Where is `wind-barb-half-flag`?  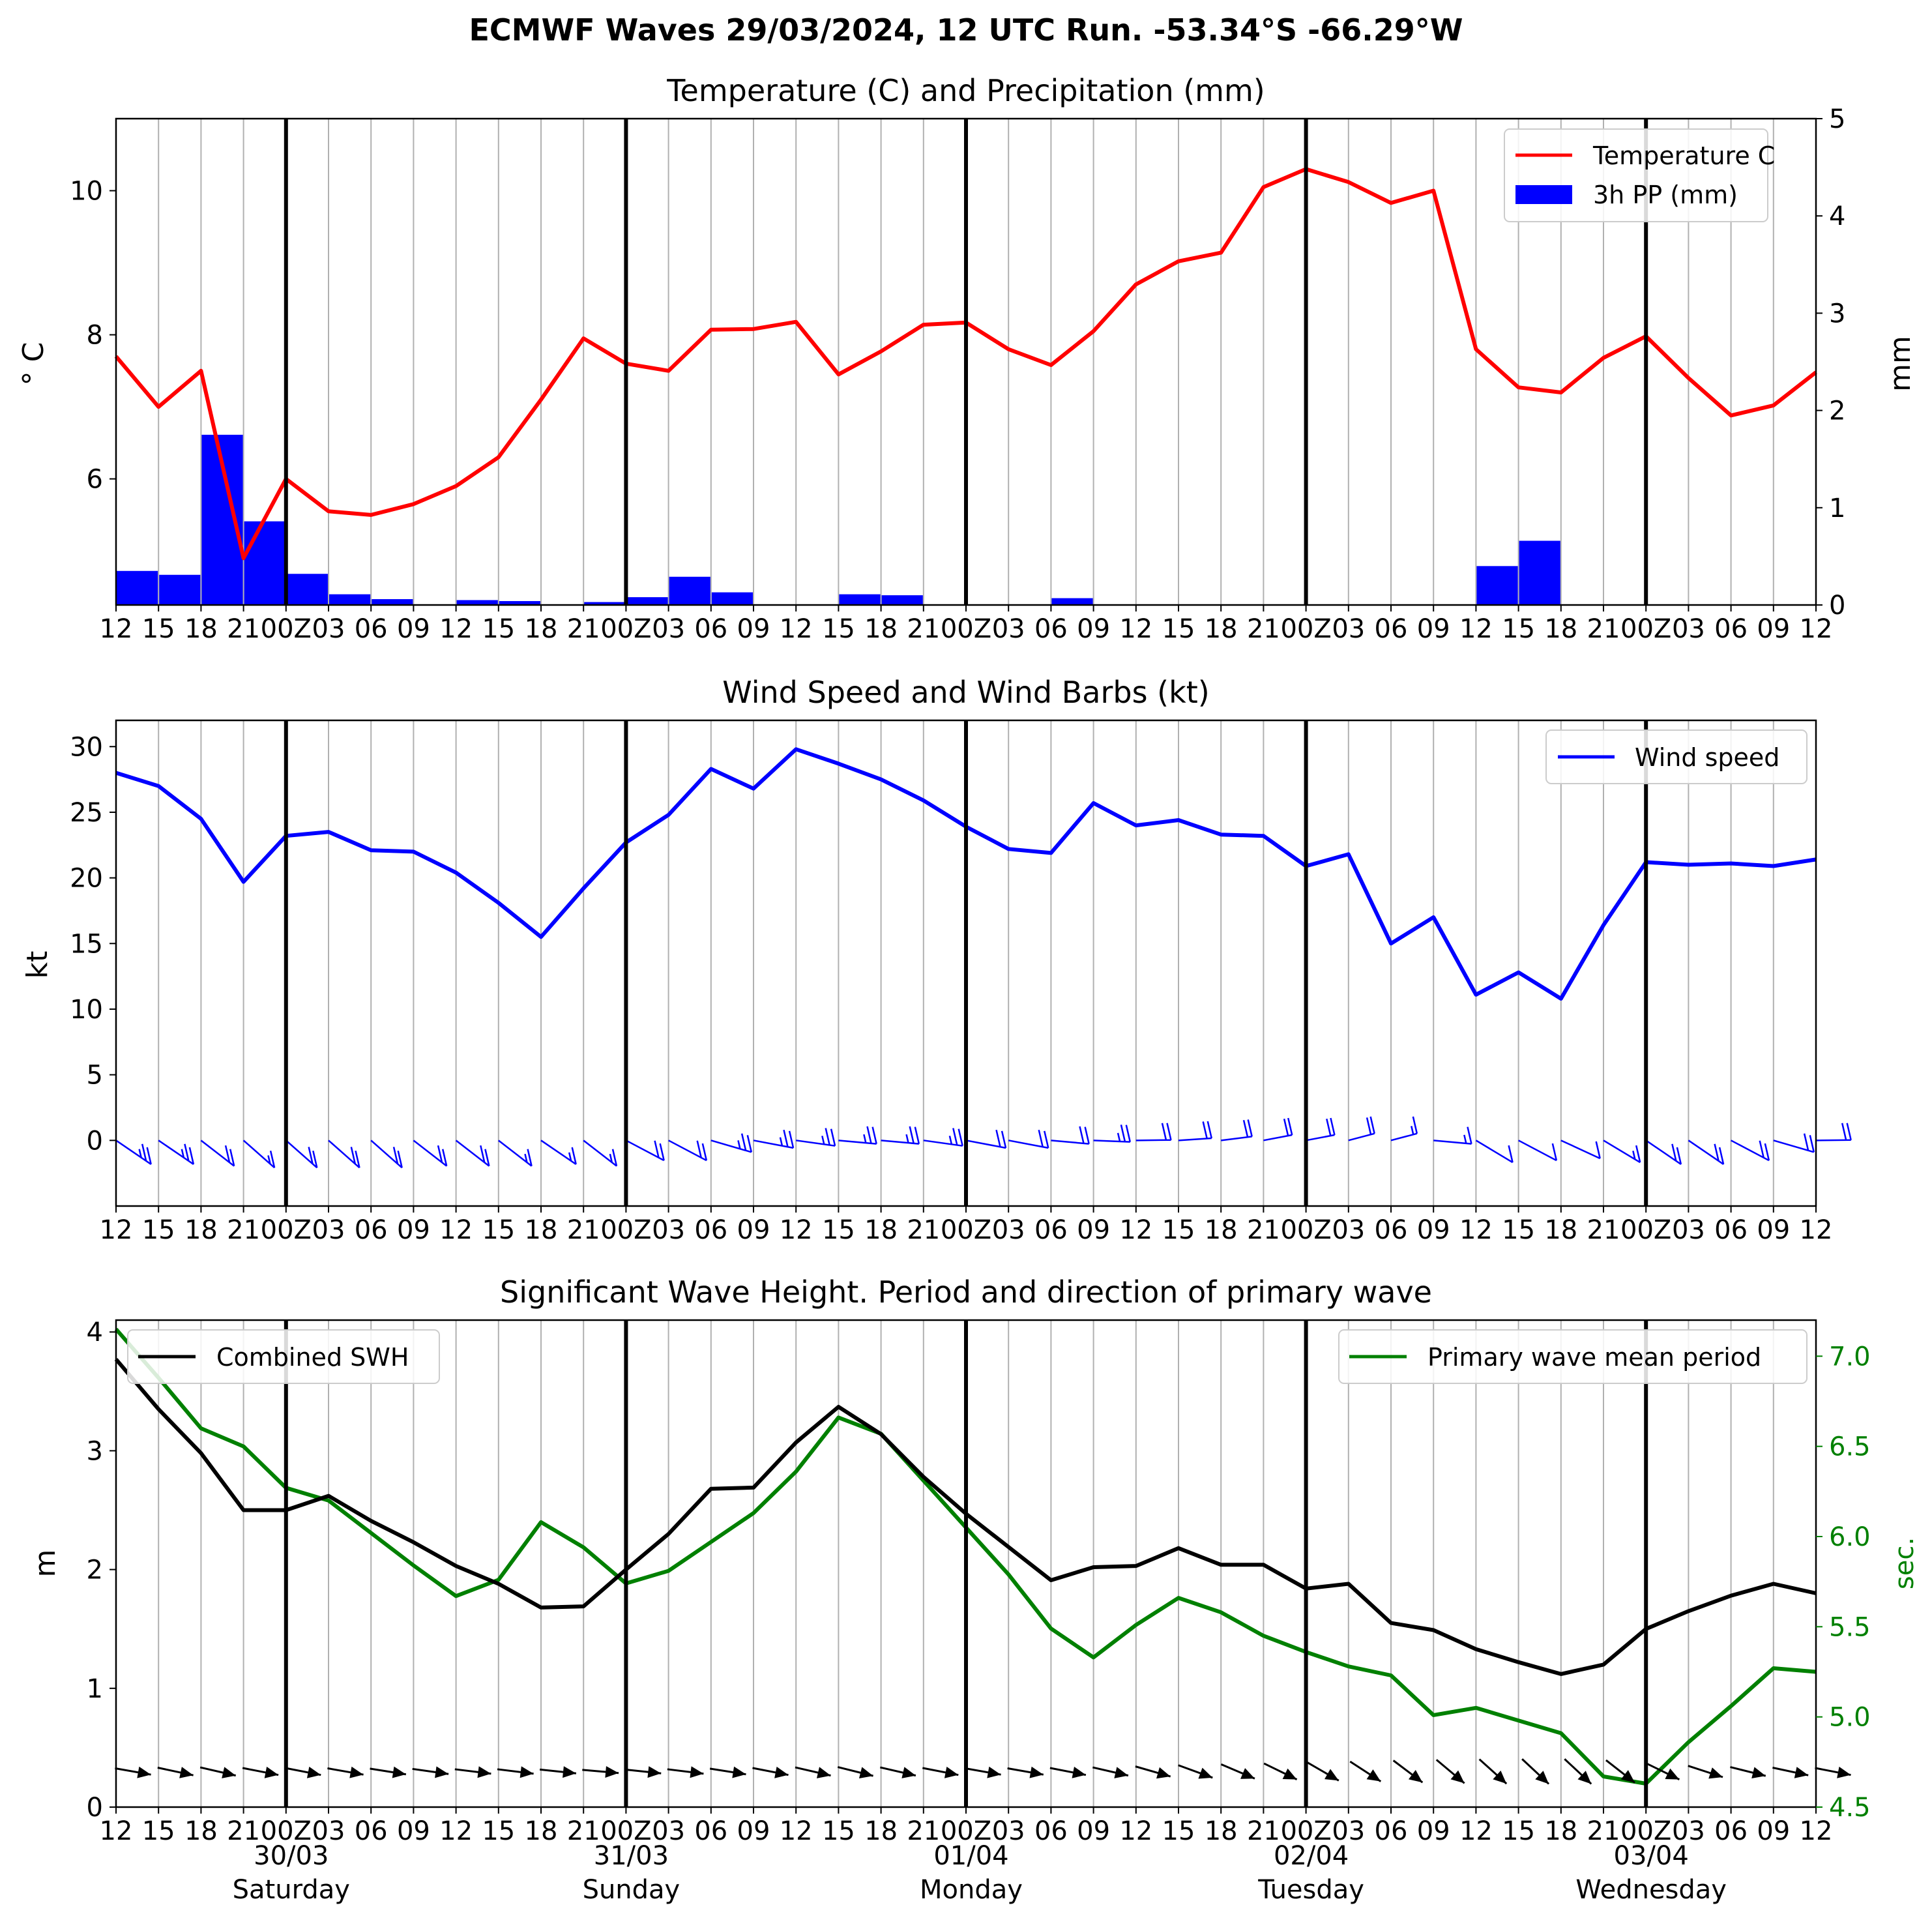
wind-barb-half-flag is located at coordinates (526, 1158).